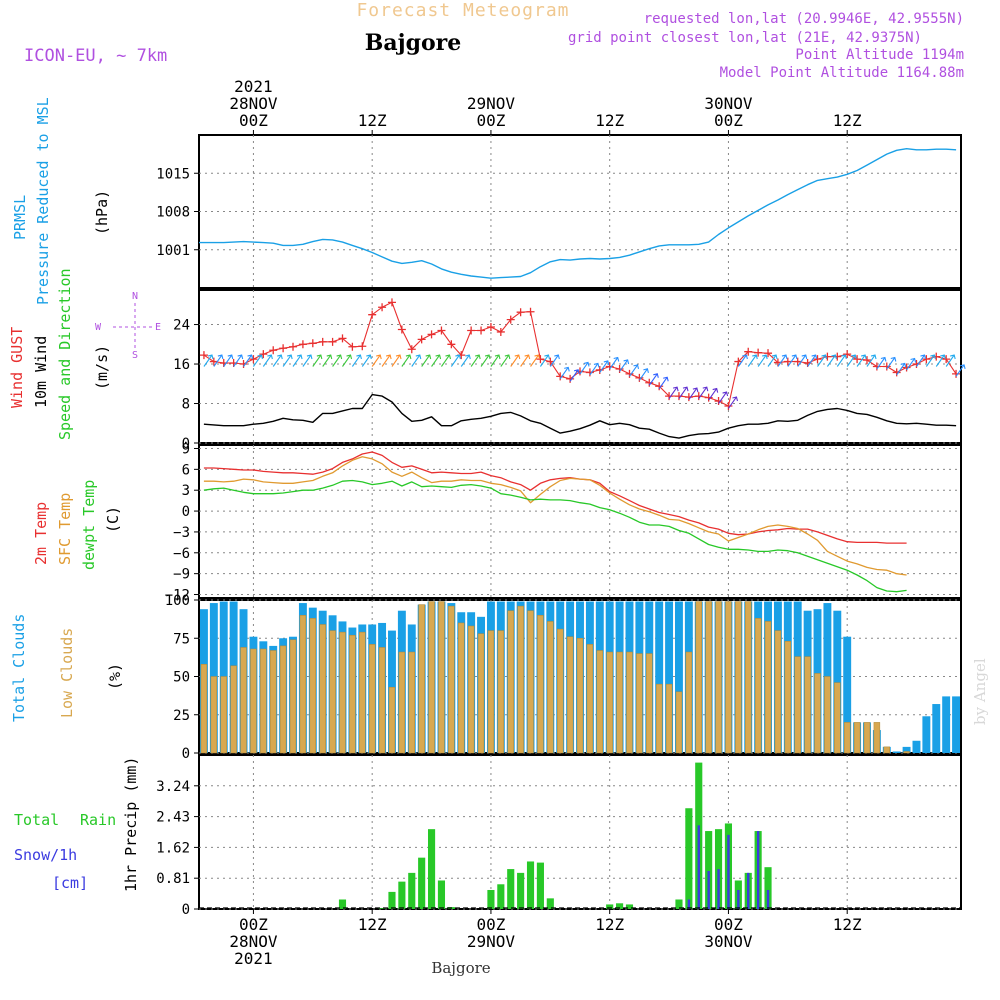 This screenshot has width=1000, height=1000. What do you see at coordinates (490, 120) in the screenshot?
I see `top-time-label: 00Z` at bounding box center [490, 120].